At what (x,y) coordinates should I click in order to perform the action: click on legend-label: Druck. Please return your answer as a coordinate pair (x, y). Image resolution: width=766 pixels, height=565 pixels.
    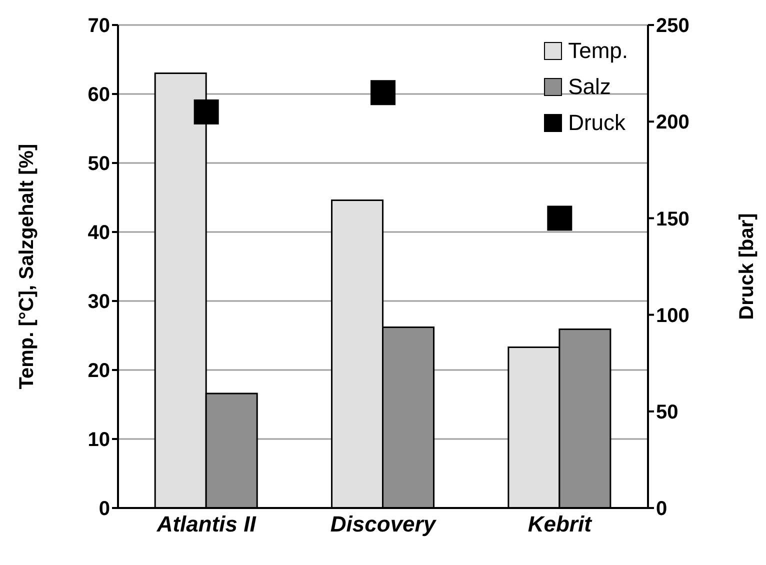
    Looking at the image, I should click on (597, 123).